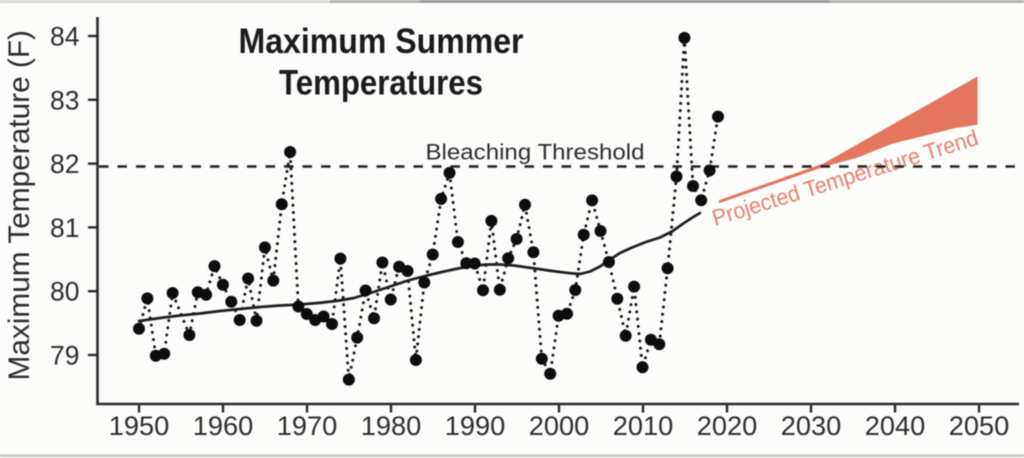 This screenshot has width=1024, height=458. Describe the element at coordinates (64, 100) in the screenshot. I see `svg-text: 83` at that location.